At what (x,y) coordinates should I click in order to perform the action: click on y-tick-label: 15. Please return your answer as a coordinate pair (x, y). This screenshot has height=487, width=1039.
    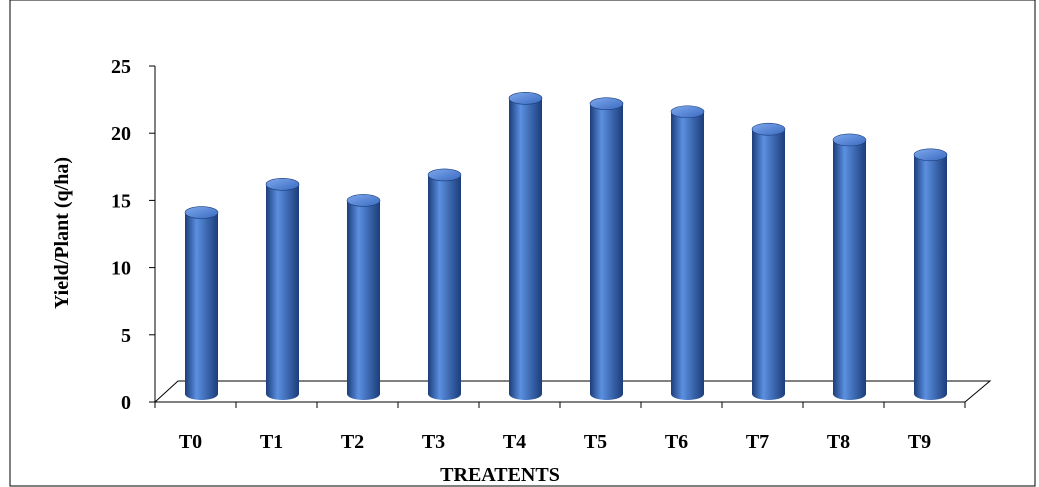
    Looking at the image, I should click on (121, 201).